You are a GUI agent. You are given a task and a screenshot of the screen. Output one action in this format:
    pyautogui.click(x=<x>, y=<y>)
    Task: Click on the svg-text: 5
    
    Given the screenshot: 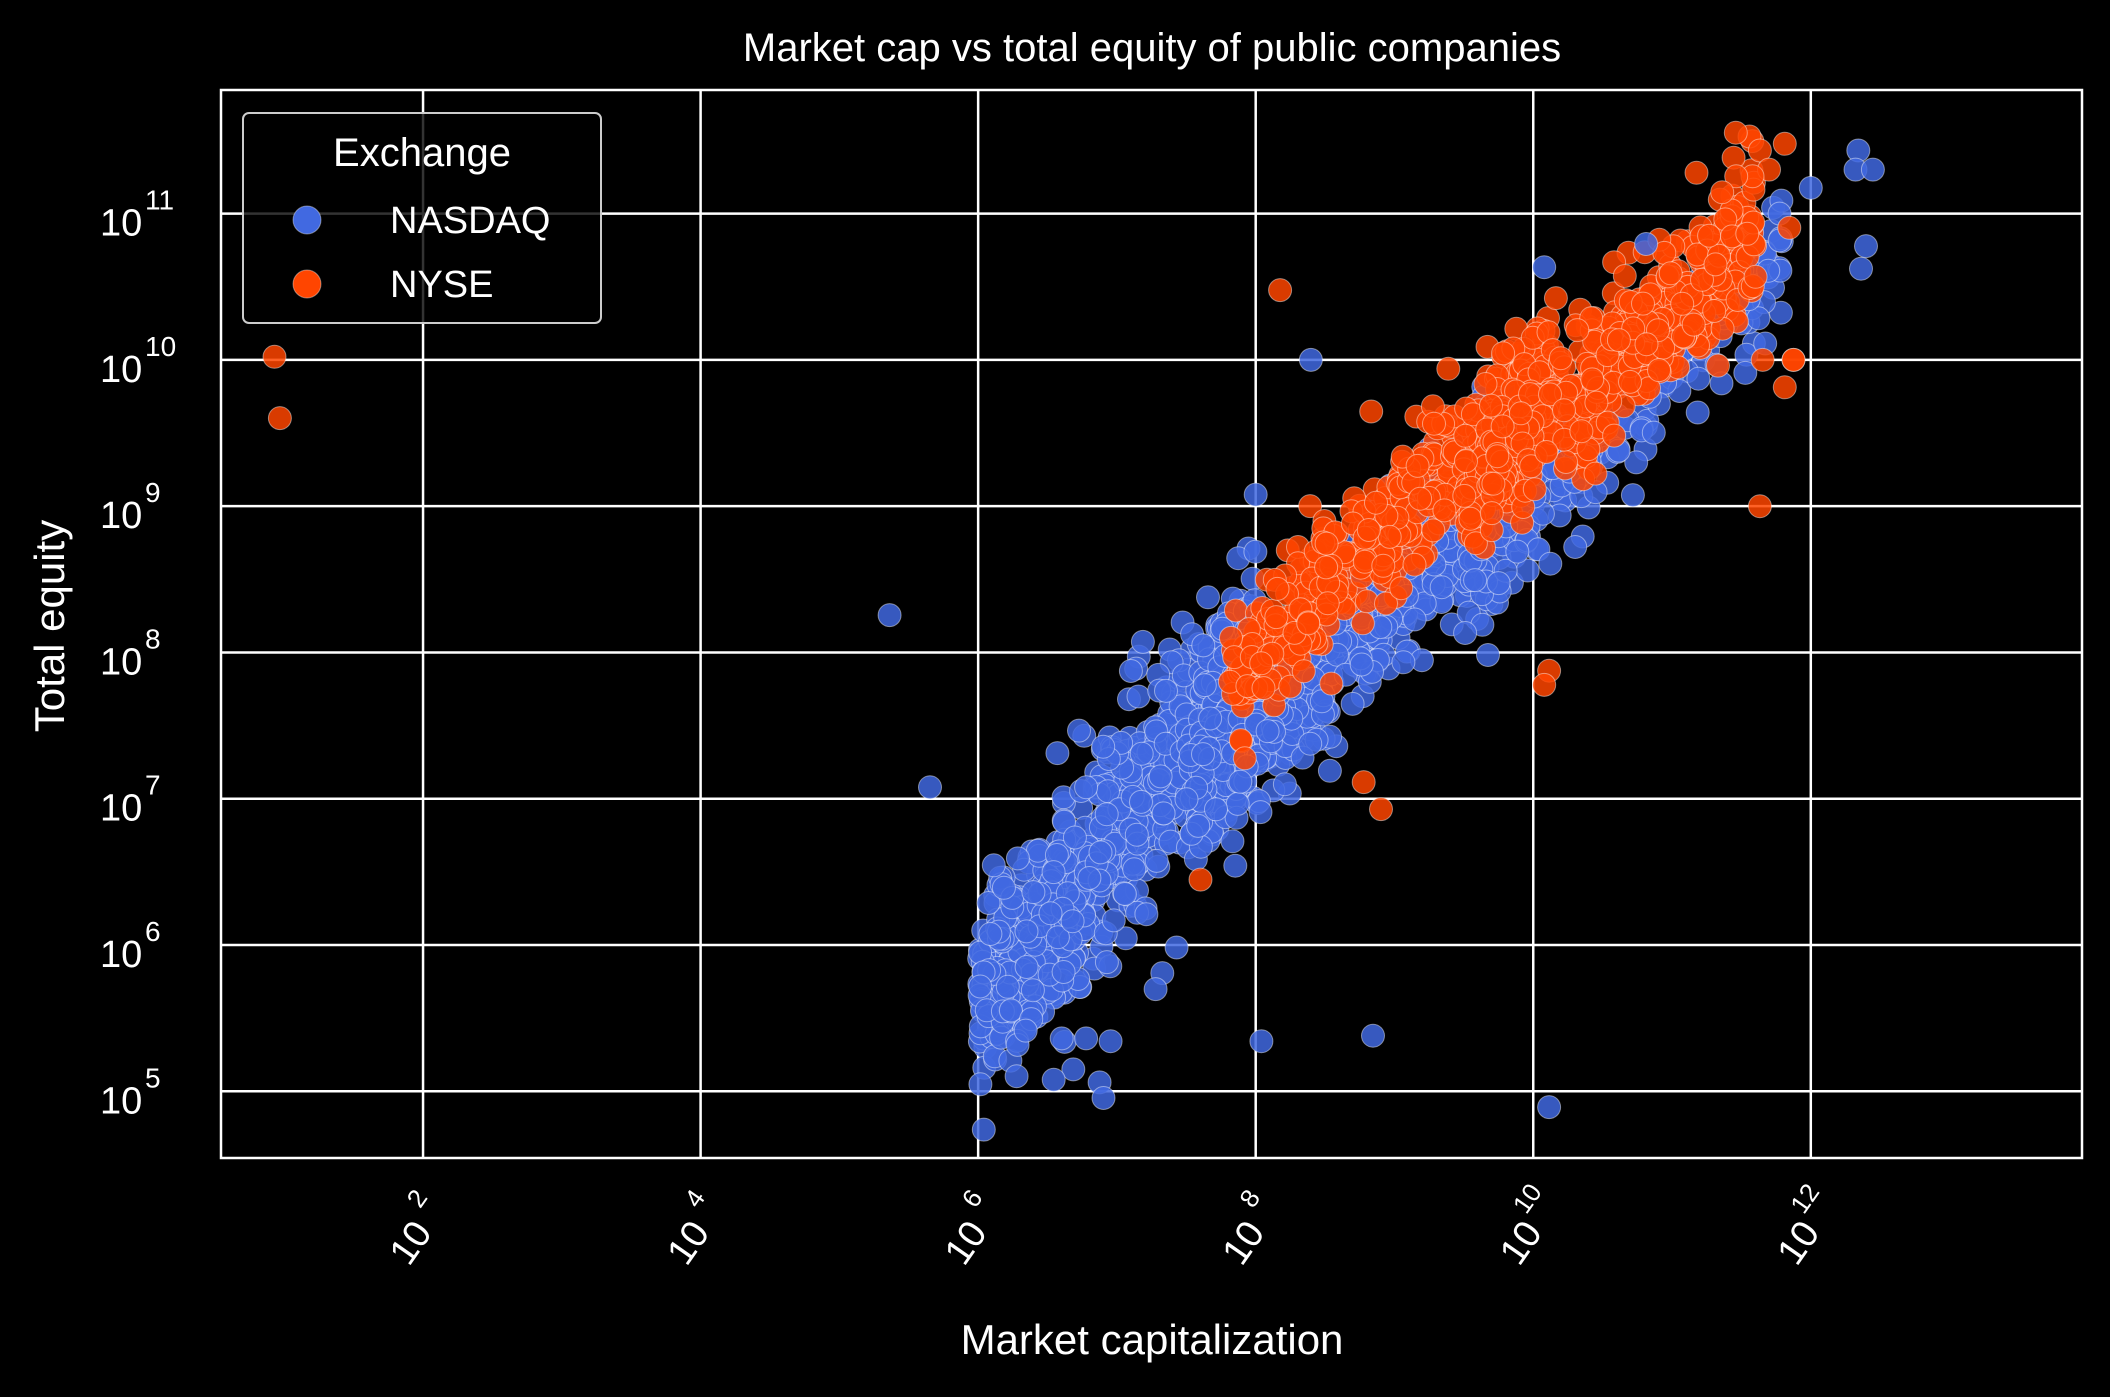 What is the action you would take?
    pyautogui.click(x=153, y=1077)
    